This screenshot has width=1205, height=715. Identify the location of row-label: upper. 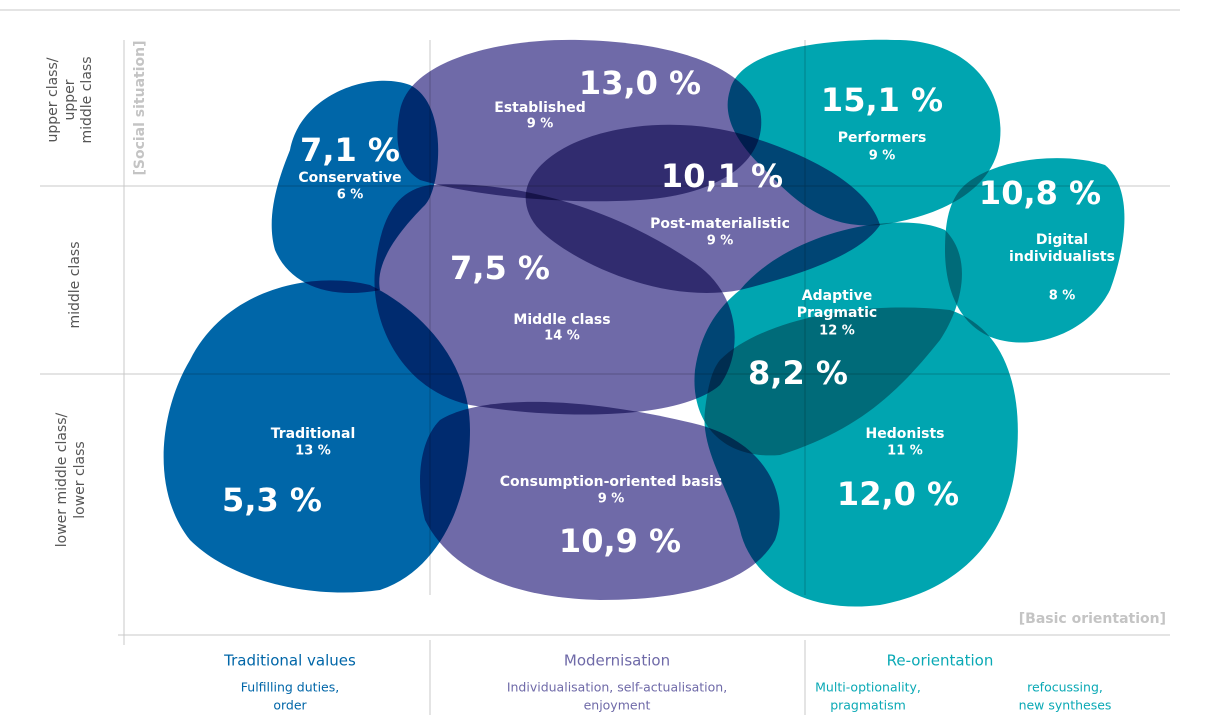
(70, 99).